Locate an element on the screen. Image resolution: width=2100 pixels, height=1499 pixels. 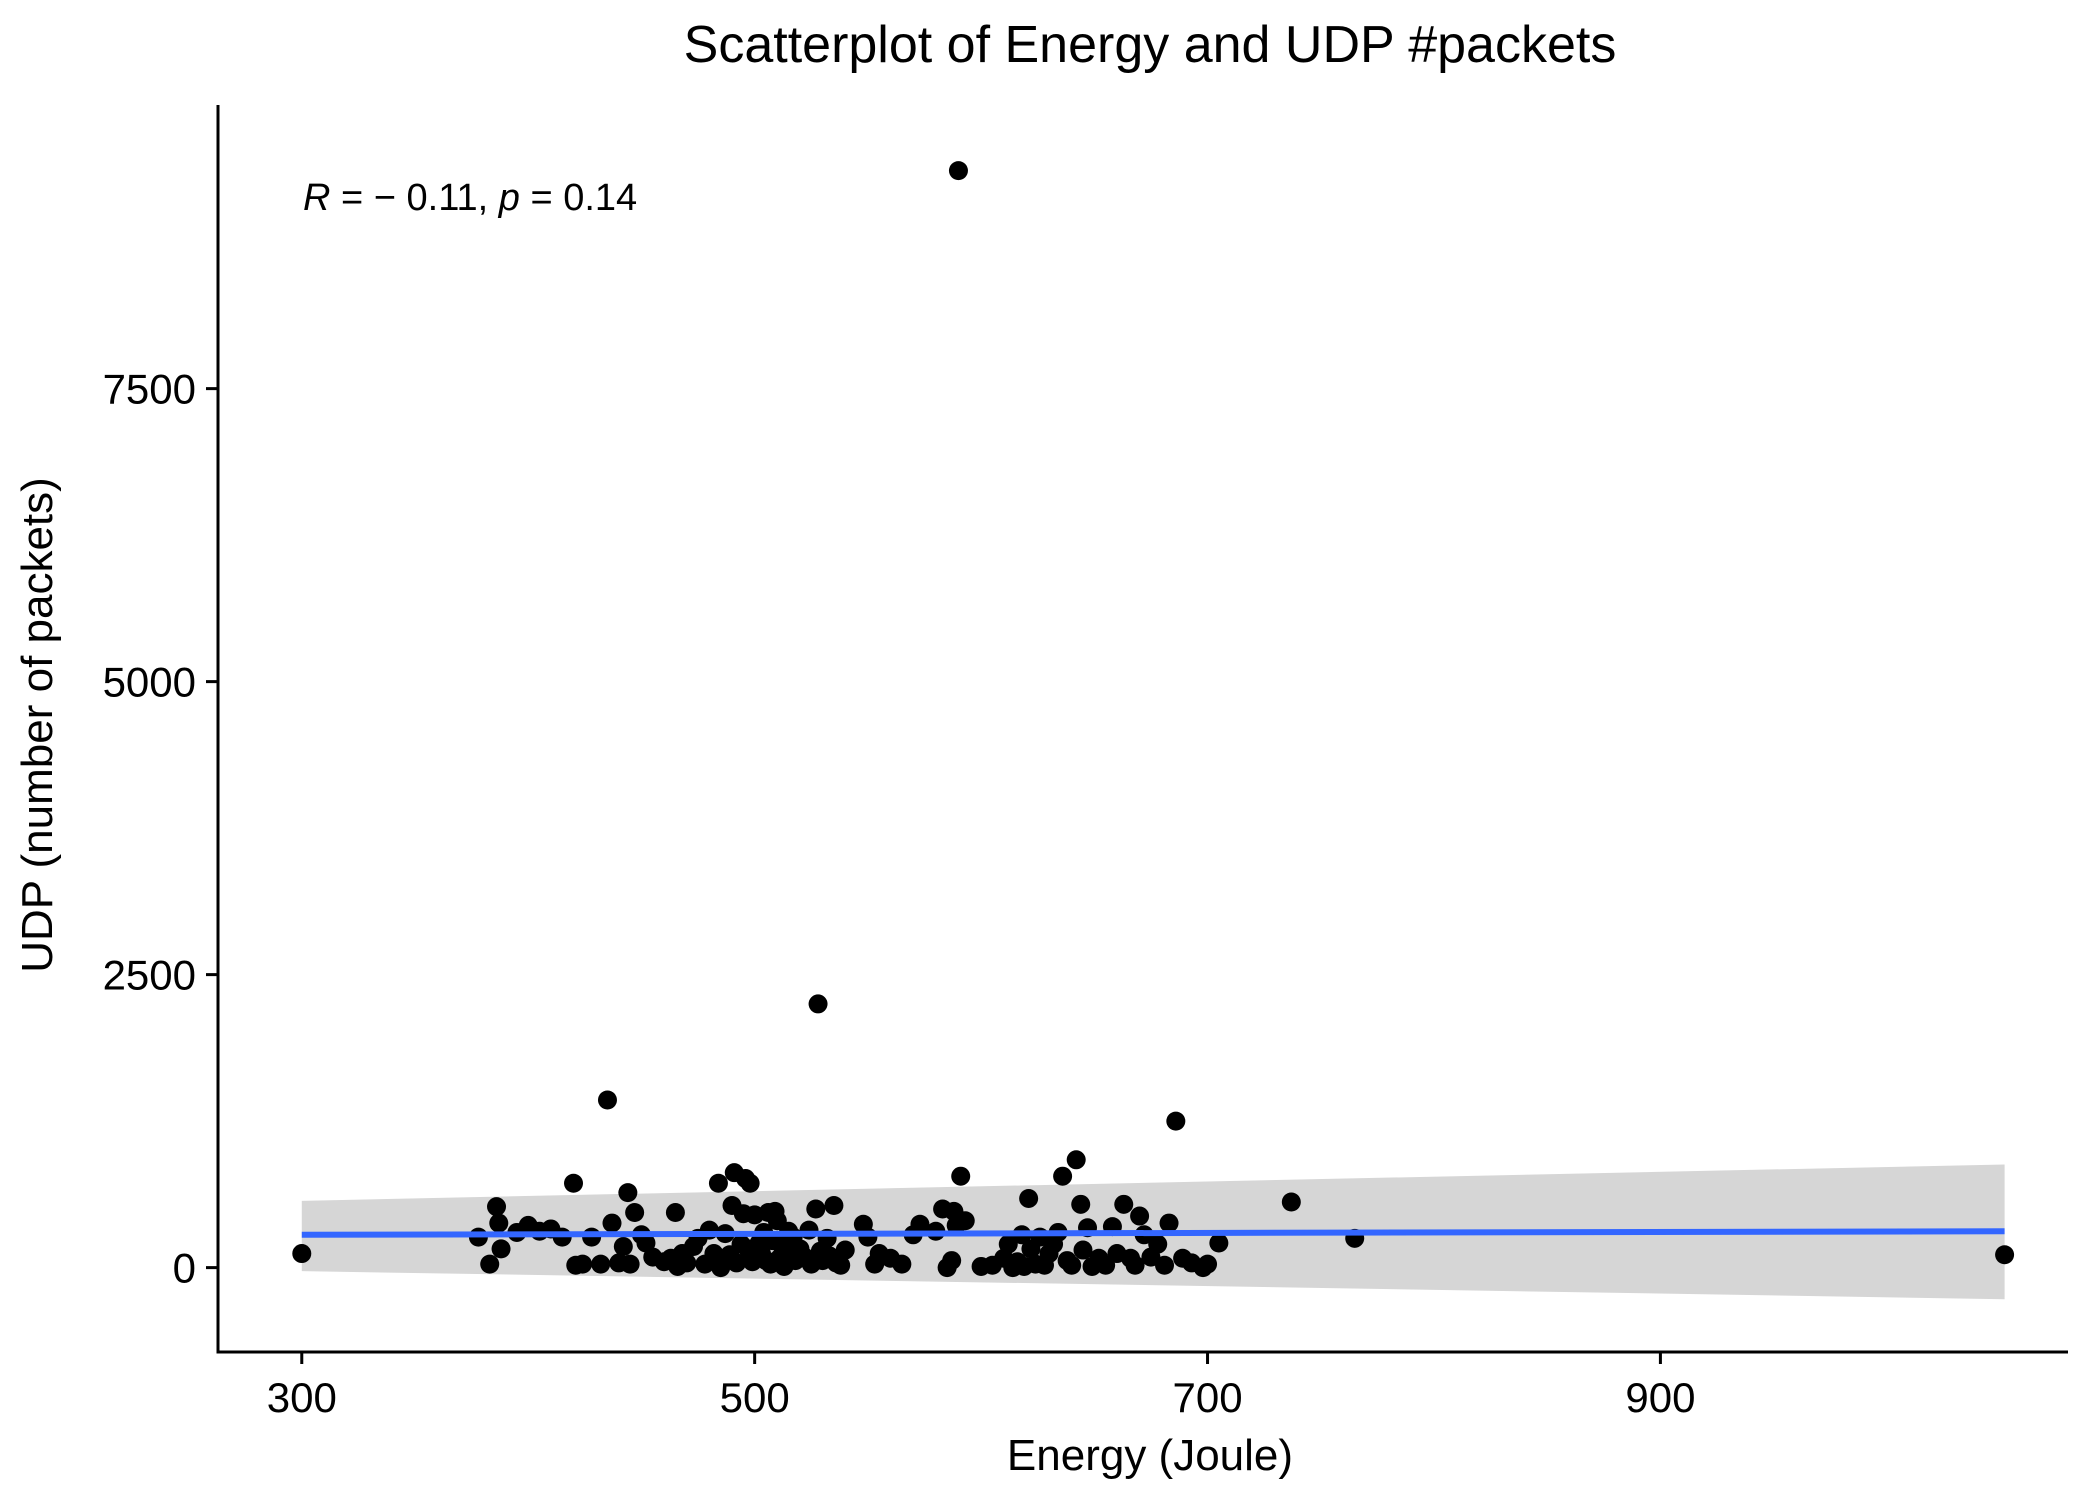
x-tick-label-300: 300 is located at coordinates (302, 1397).